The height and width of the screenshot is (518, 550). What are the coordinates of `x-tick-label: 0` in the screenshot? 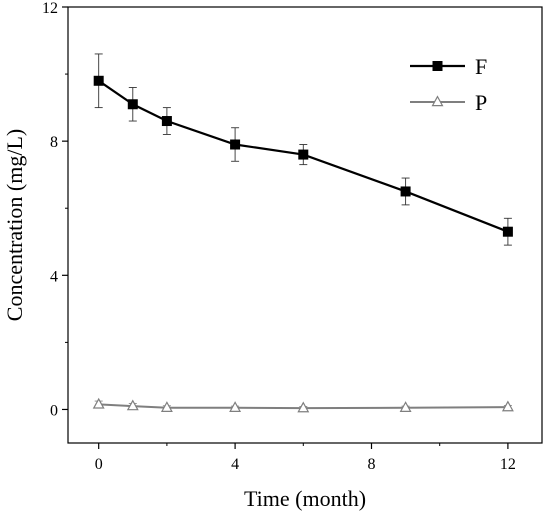 It's located at (99, 464).